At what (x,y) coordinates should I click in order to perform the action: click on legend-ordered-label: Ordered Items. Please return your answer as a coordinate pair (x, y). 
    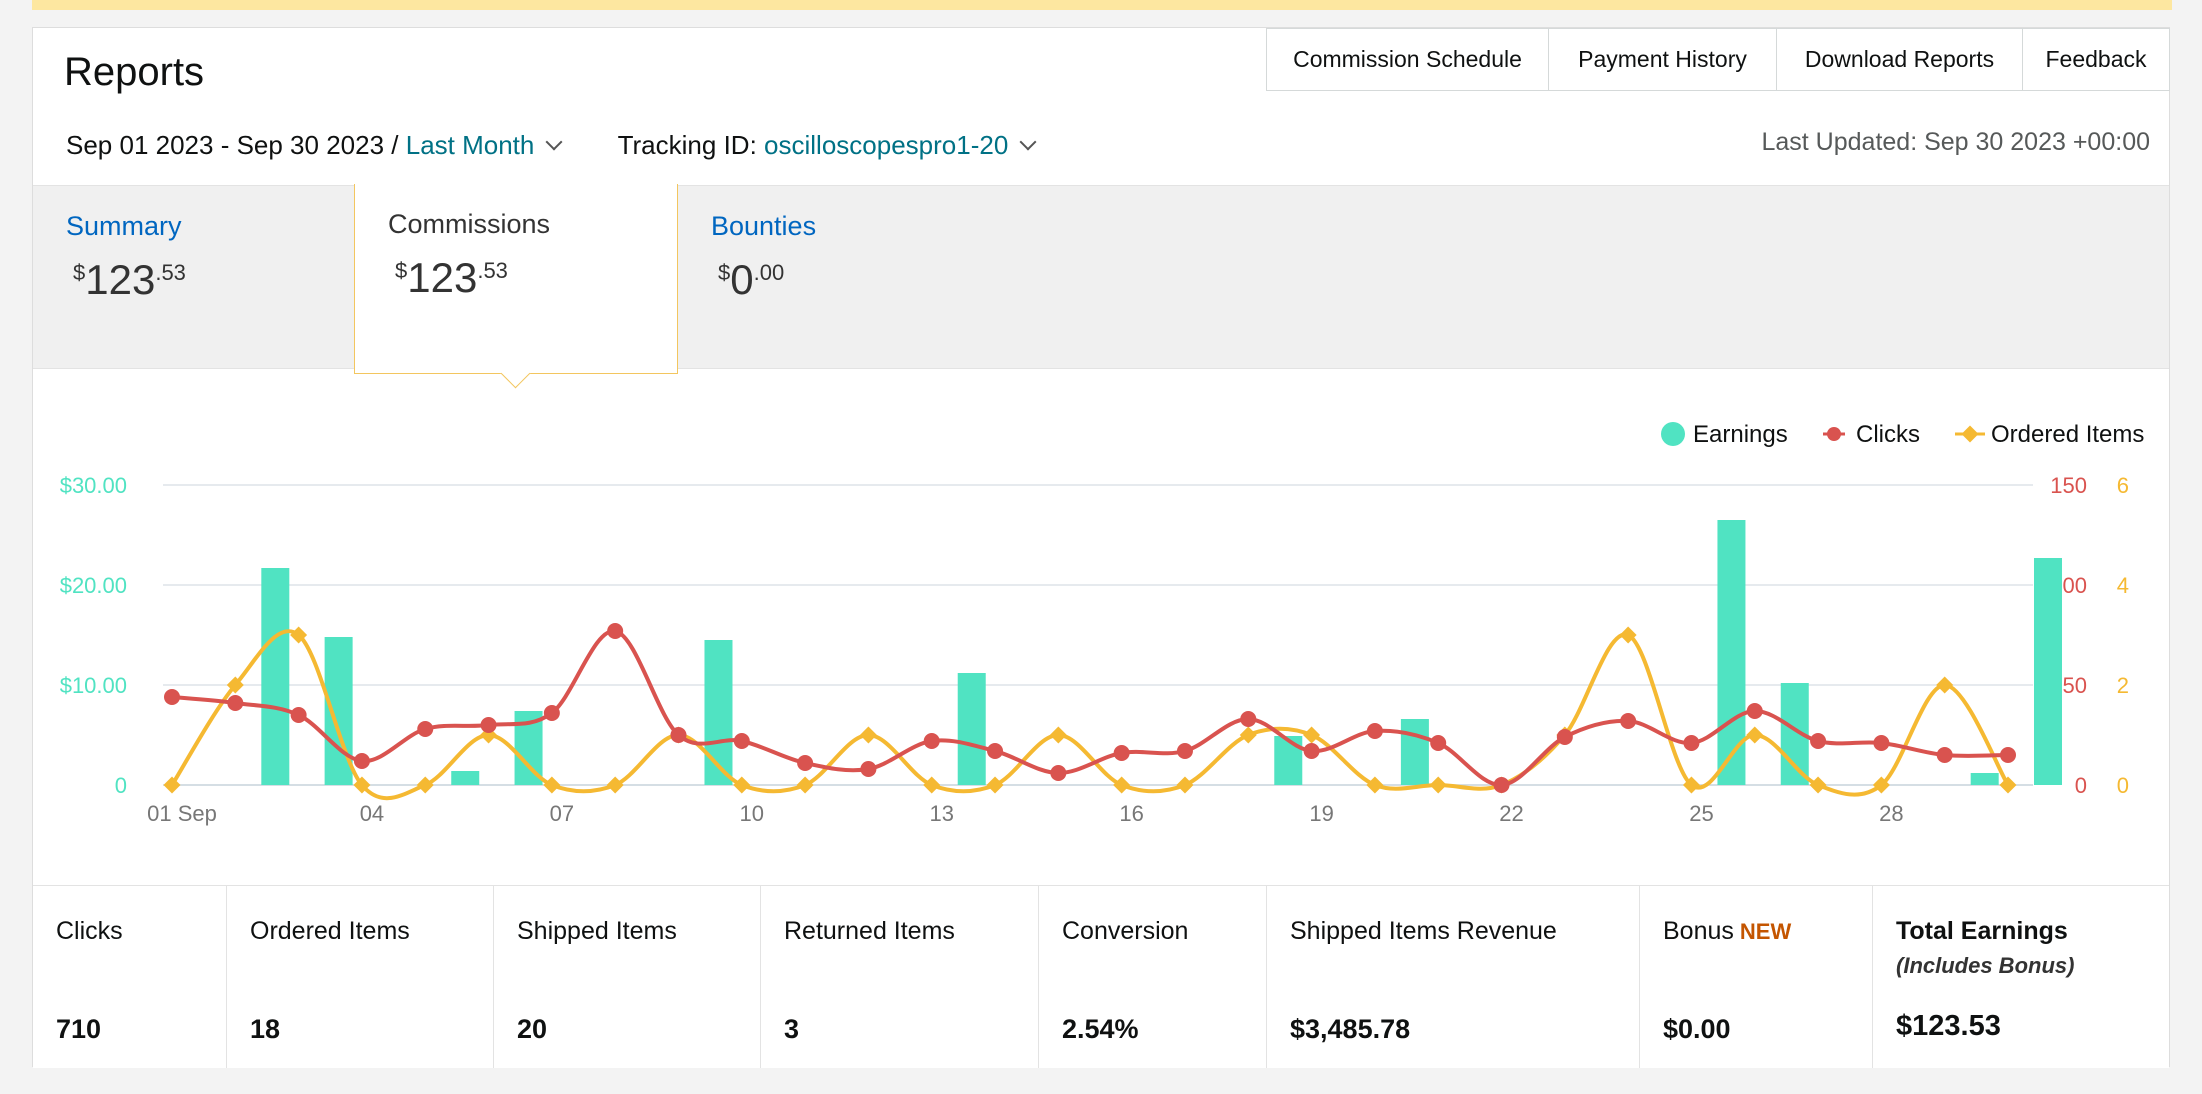
    Looking at the image, I should click on (2067, 434).